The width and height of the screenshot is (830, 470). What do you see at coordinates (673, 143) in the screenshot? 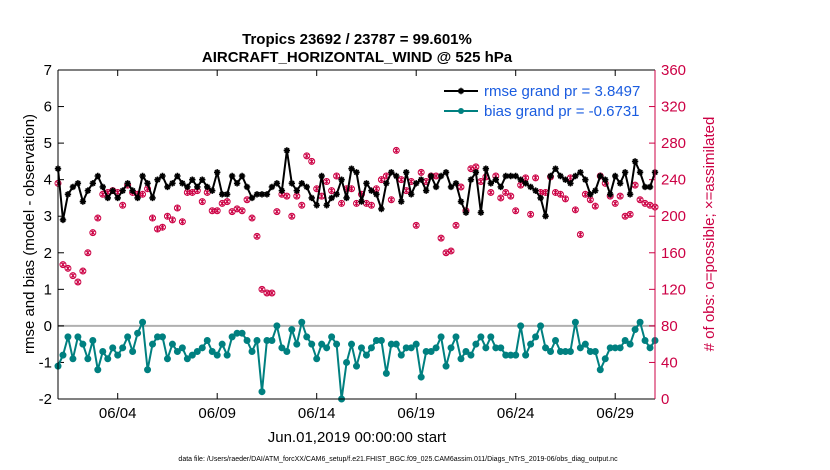
I see `y-right-tick-label: 280` at bounding box center [673, 143].